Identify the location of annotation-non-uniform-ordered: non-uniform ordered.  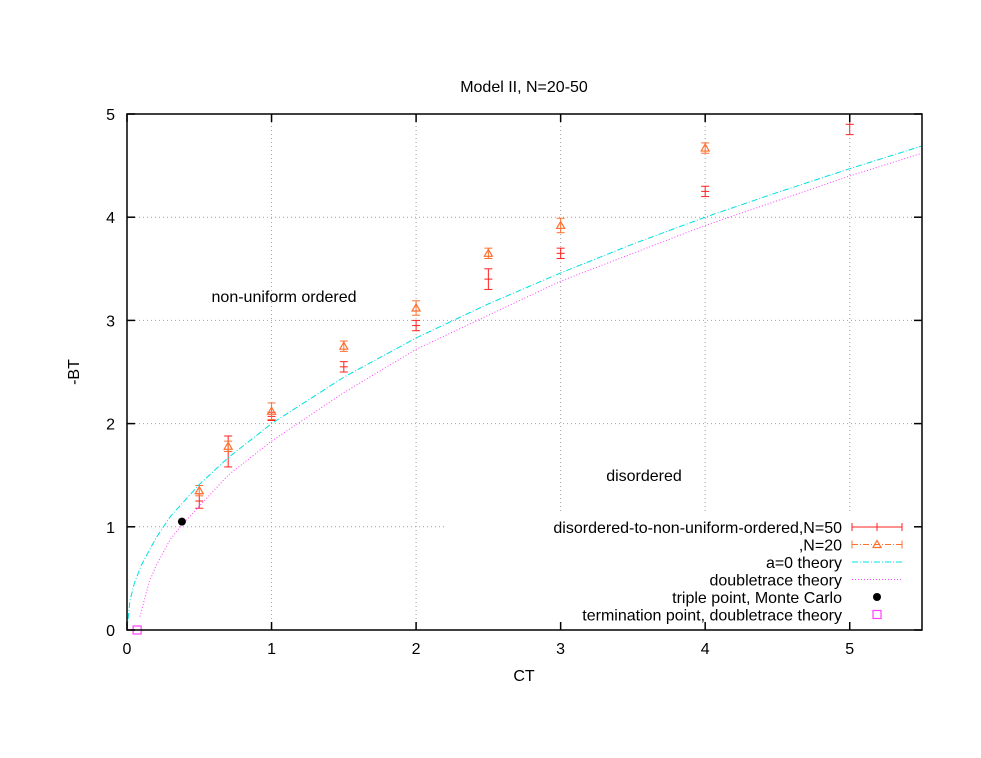
(284, 297).